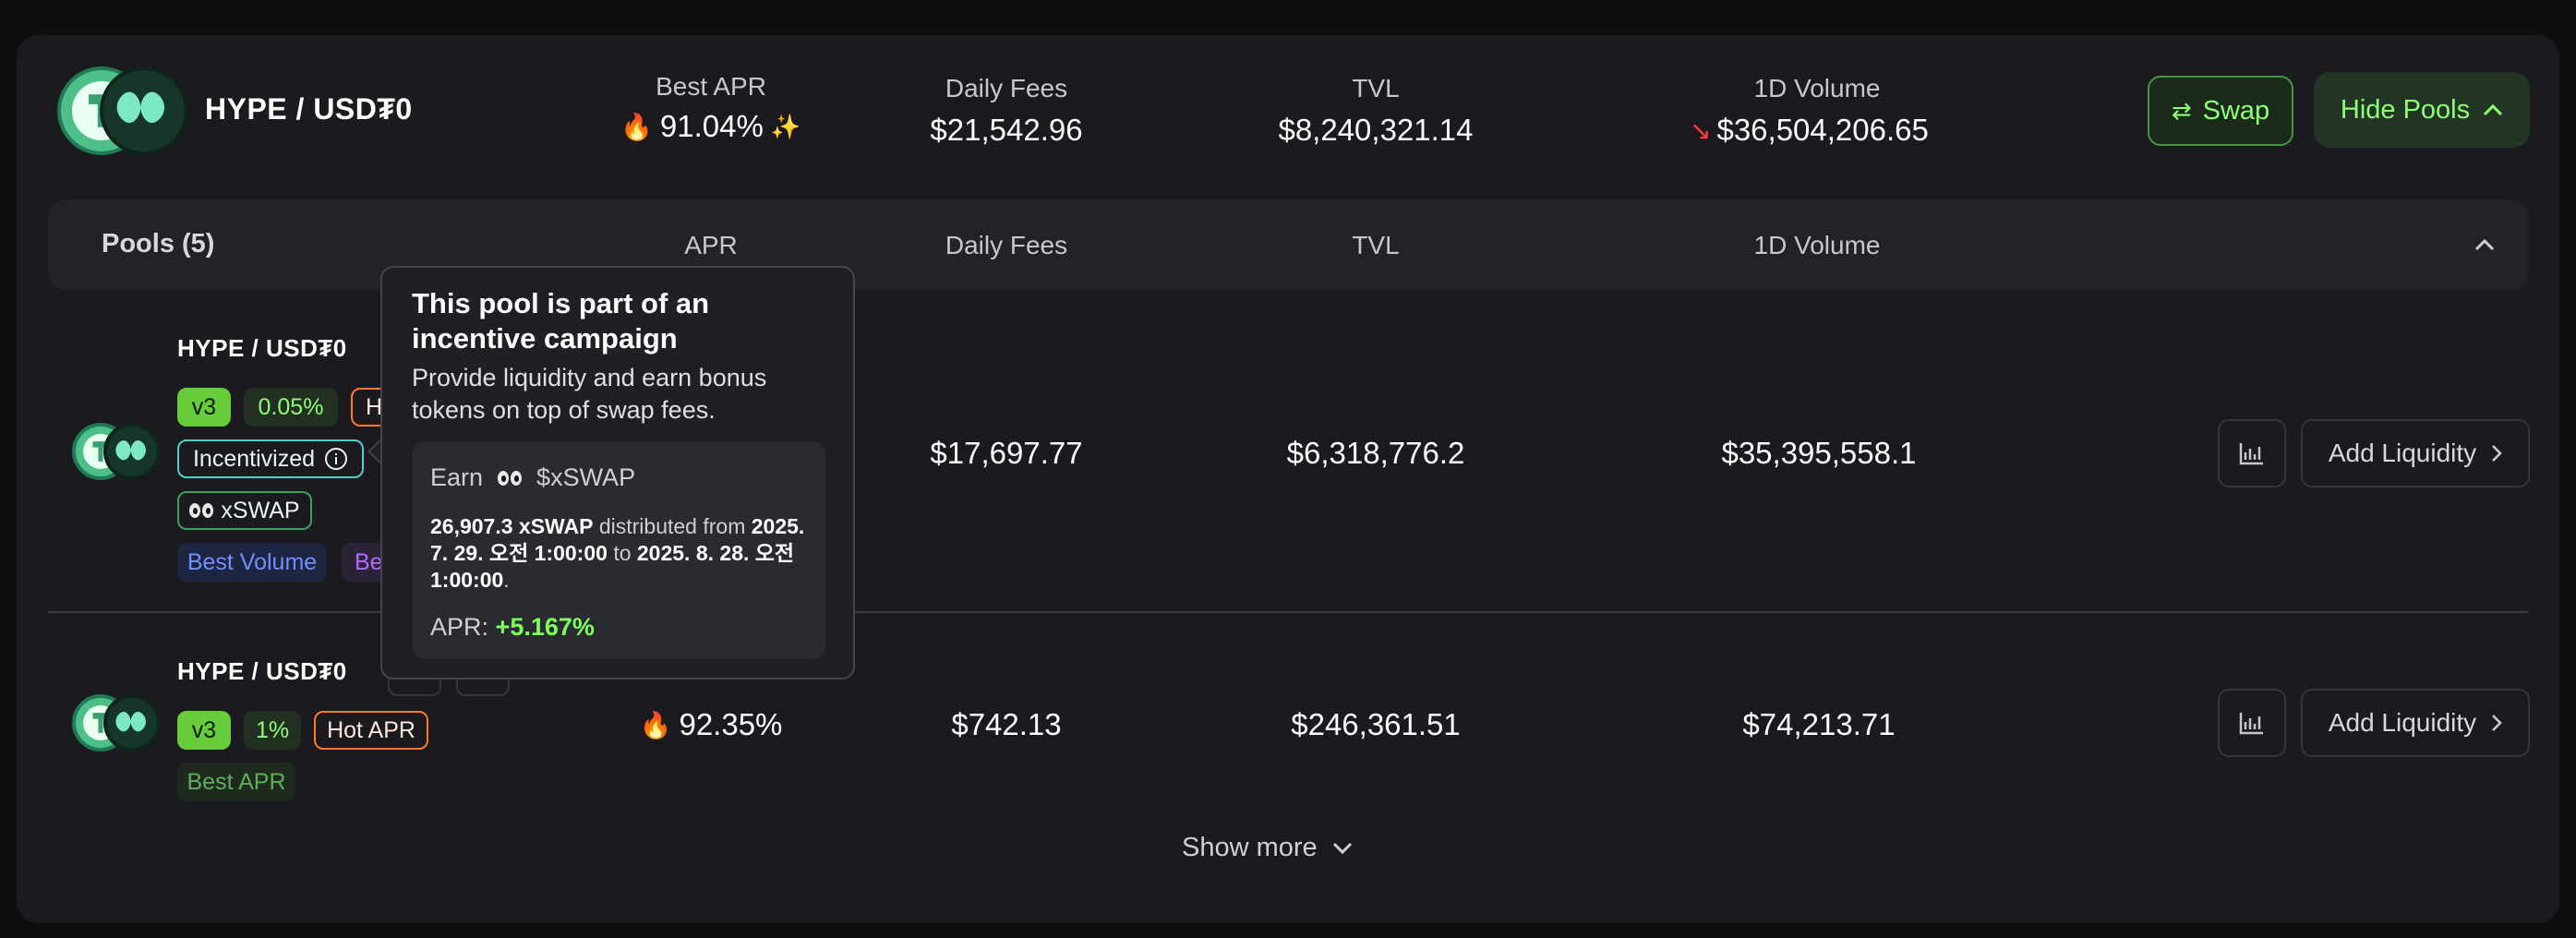  I want to click on tooltip-apr: APR: +5.167%, so click(512, 627).